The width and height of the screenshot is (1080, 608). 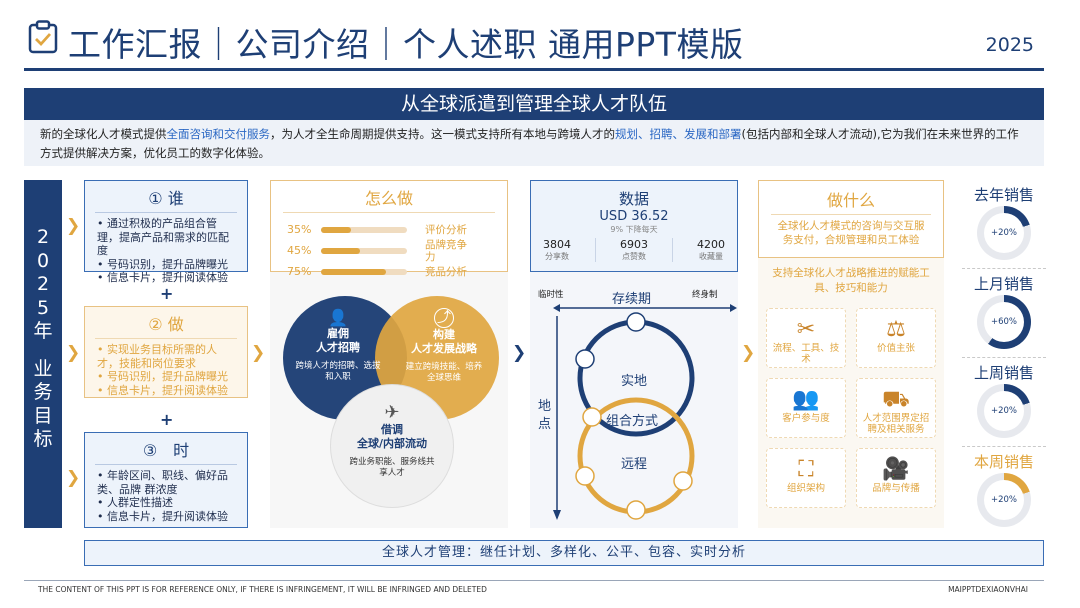 I want to click on hire-desc: 跨境人才的招聘、选拔和入职, so click(x=338, y=371).